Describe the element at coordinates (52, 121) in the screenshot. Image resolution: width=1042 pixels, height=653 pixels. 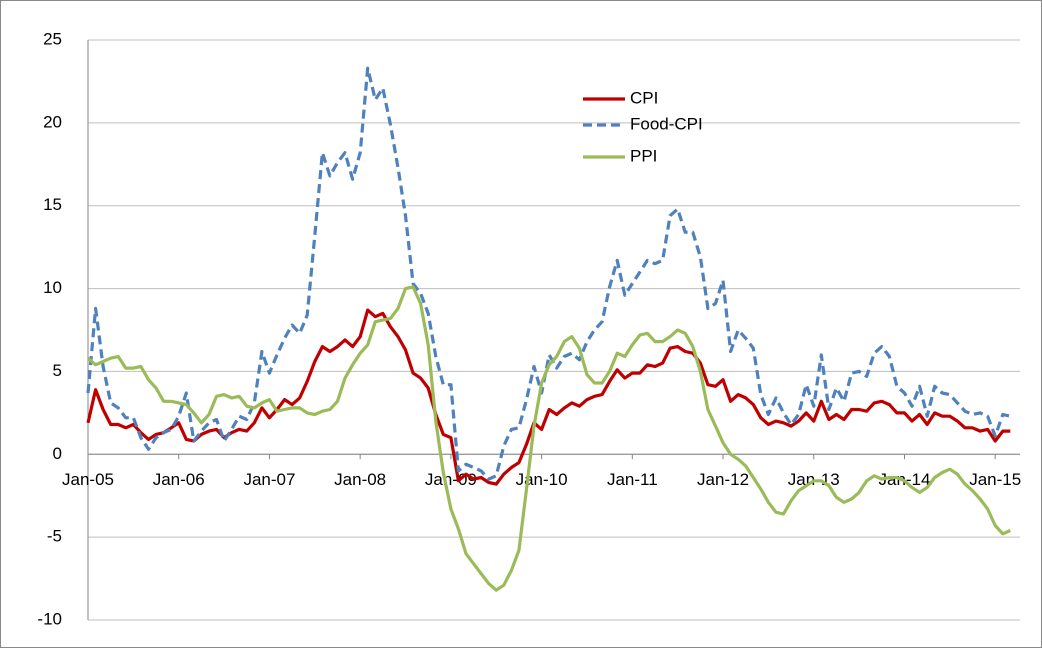
I see `y-tick-label: 20` at that location.